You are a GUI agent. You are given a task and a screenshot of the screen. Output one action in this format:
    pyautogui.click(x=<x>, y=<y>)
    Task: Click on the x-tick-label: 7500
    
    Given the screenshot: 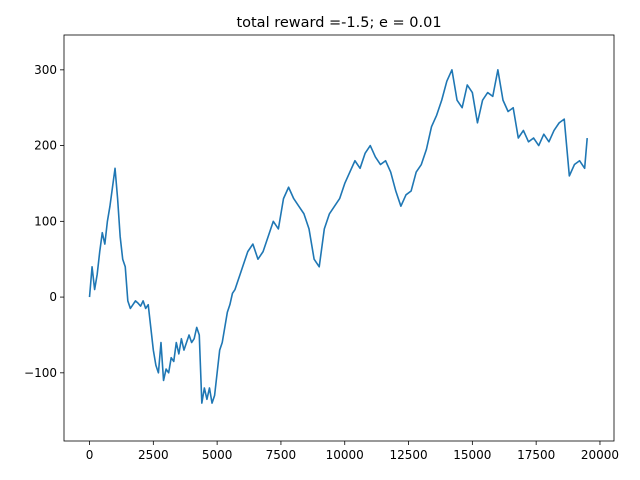 What is the action you would take?
    pyautogui.click(x=281, y=455)
    